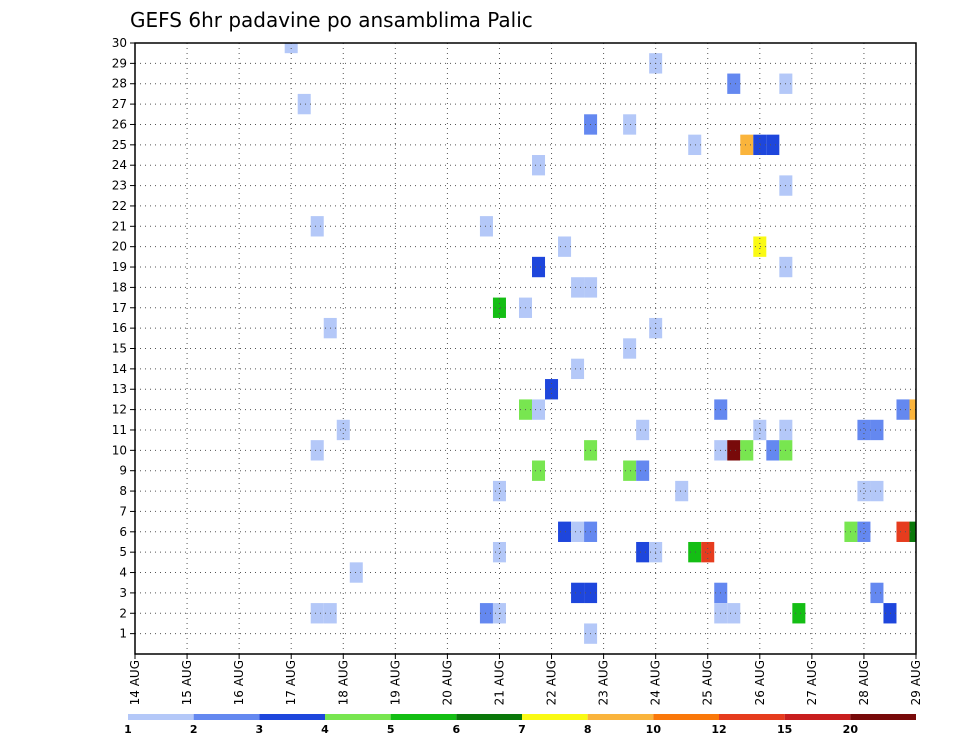 Image resolution: width=960 pixels, height=742 pixels. I want to click on x-tick-label: 17 AUG, so click(291, 682).